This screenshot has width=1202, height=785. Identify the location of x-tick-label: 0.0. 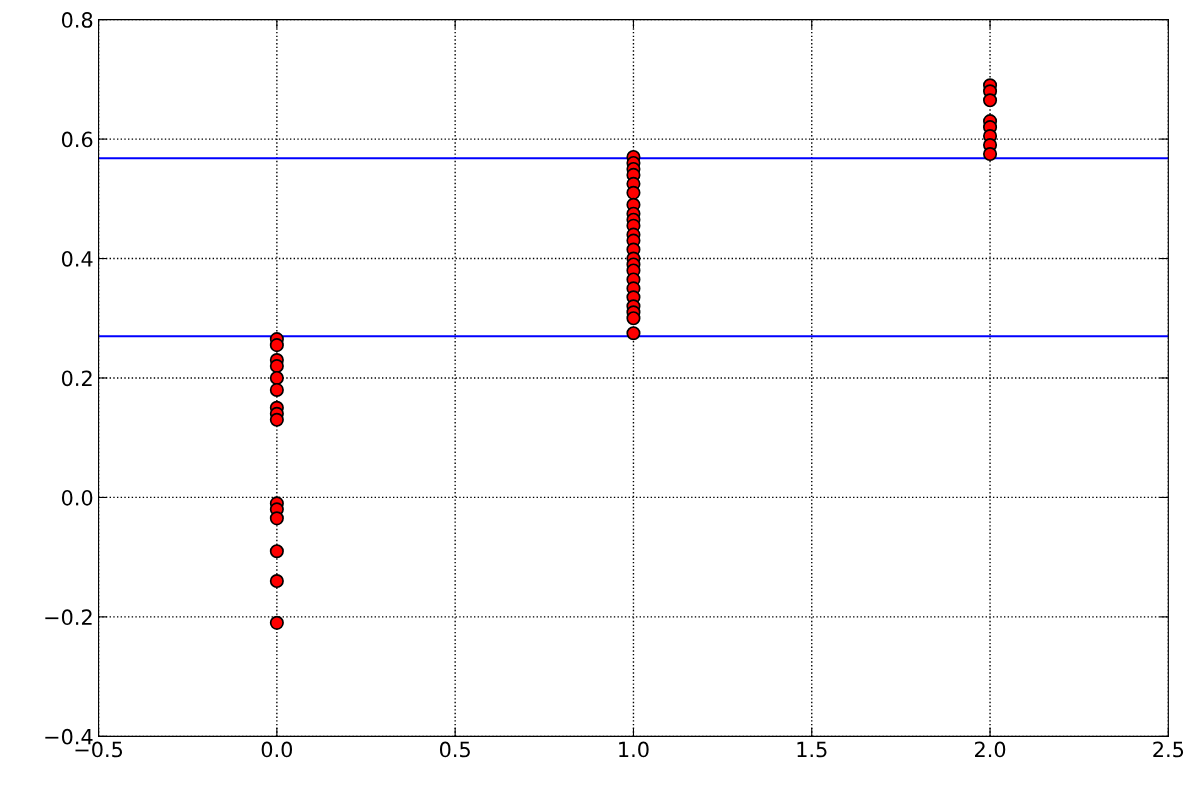
(277, 749).